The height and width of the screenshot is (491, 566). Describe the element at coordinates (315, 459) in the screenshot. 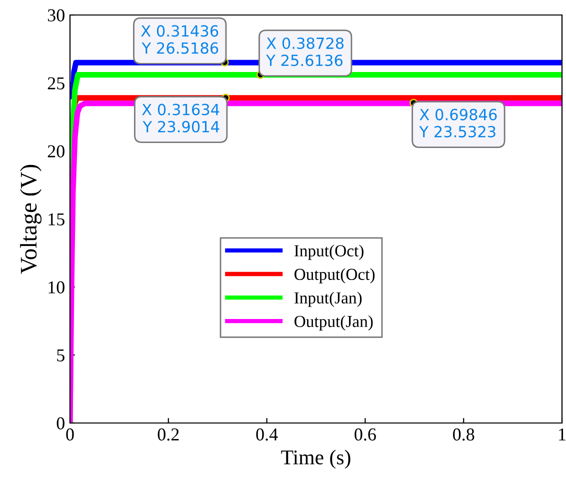

I see `x-axis-title: Time (s)` at that location.